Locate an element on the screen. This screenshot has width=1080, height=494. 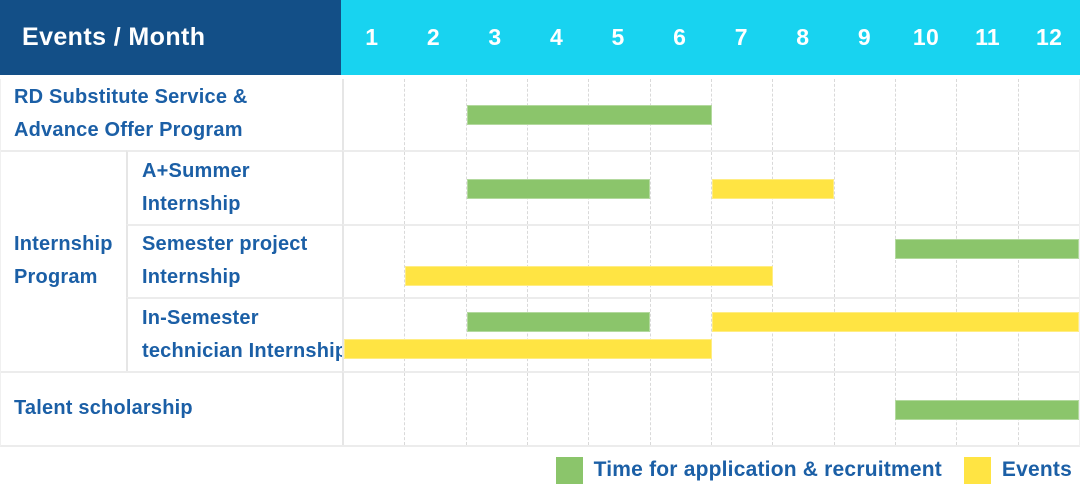
label-line: A+Summer is located at coordinates (196, 170).